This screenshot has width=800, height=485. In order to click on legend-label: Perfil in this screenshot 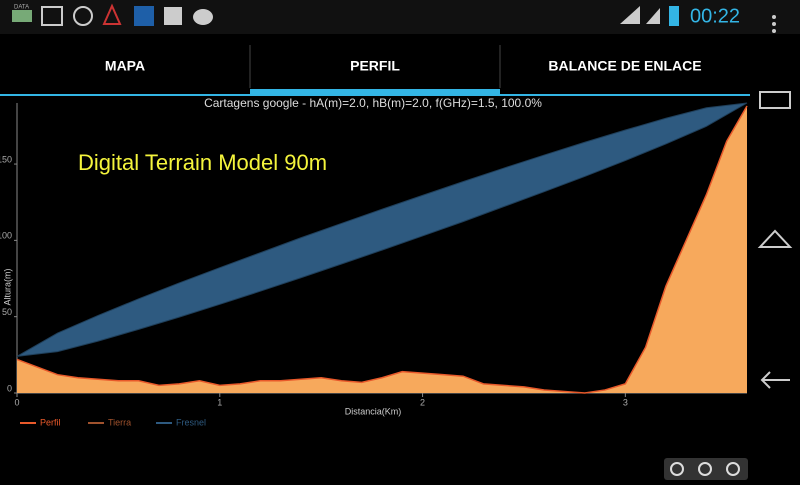, I will do `click(50, 422)`.